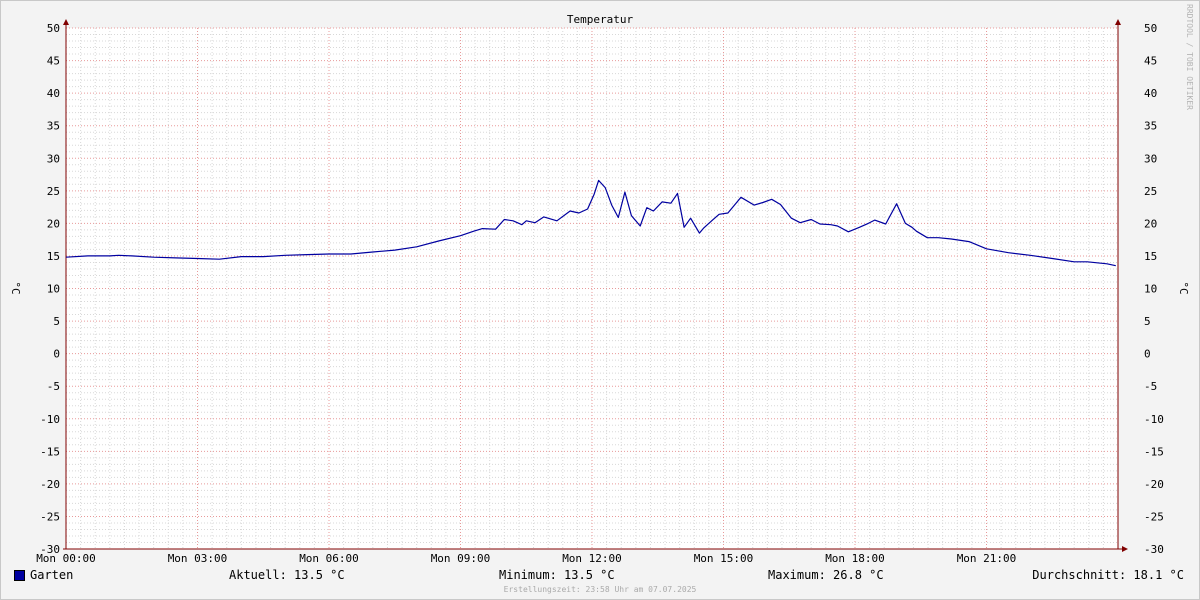  Describe the element at coordinates (1150, 126) in the screenshot. I see `y-tick-label-right: 35` at that location.